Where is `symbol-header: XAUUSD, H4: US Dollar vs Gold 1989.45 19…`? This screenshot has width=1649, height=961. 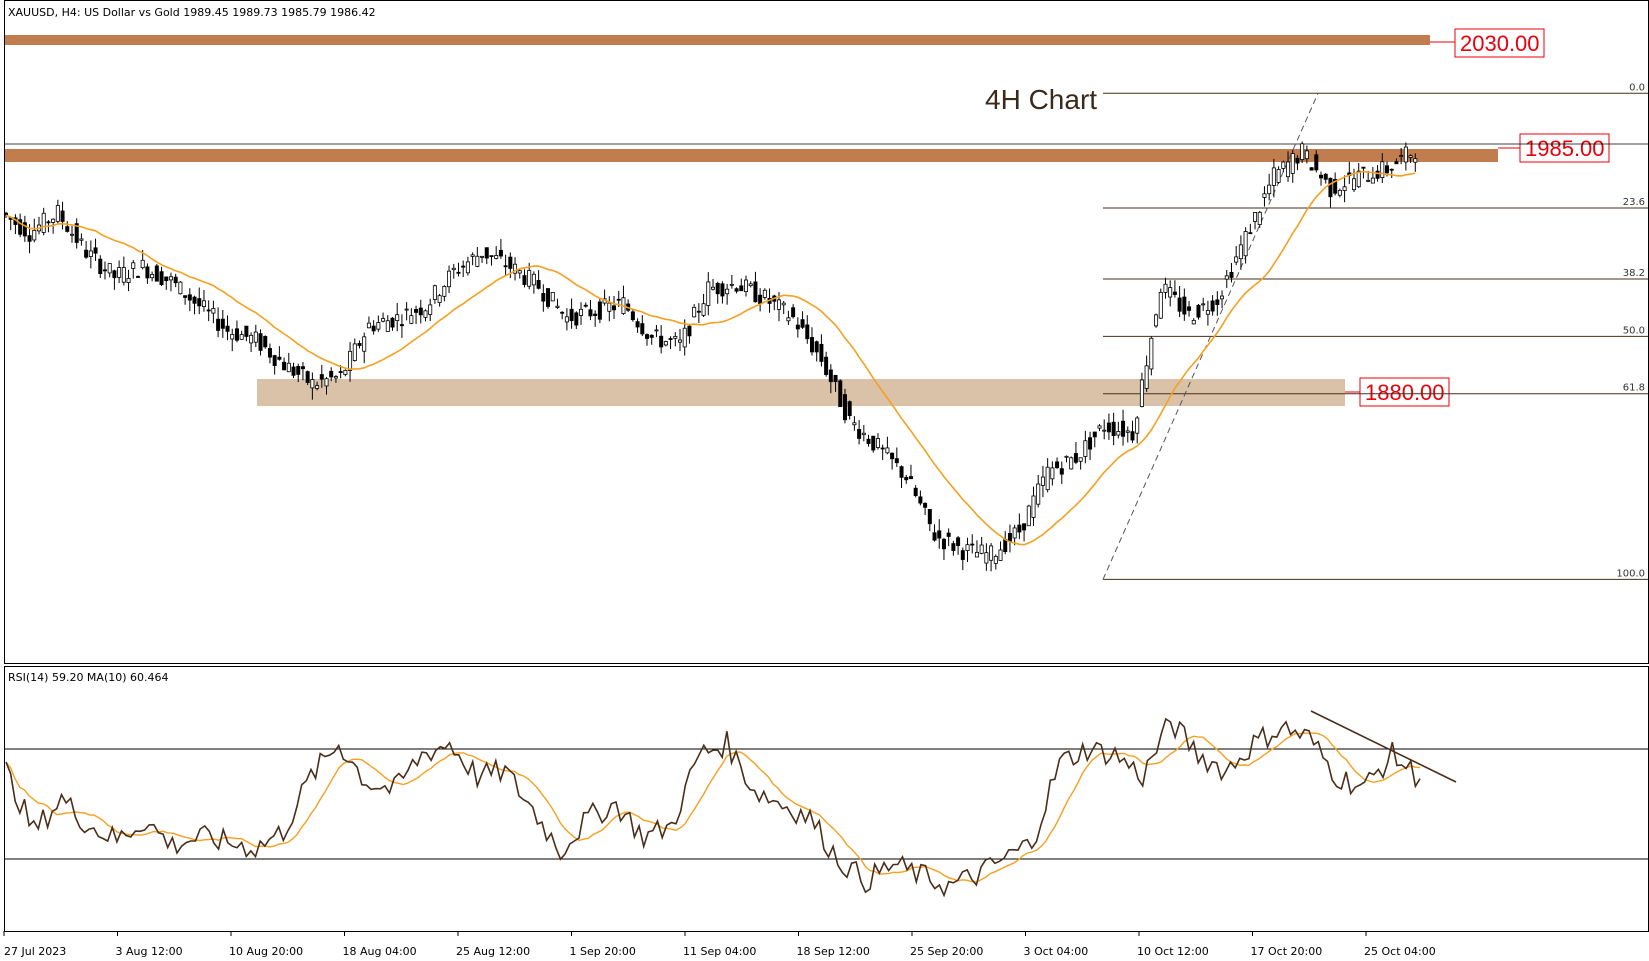
symbol-header: XAUUSD, H4: US Dollar vs Gold 1989.45 19… is located at coordinates (192, 12).